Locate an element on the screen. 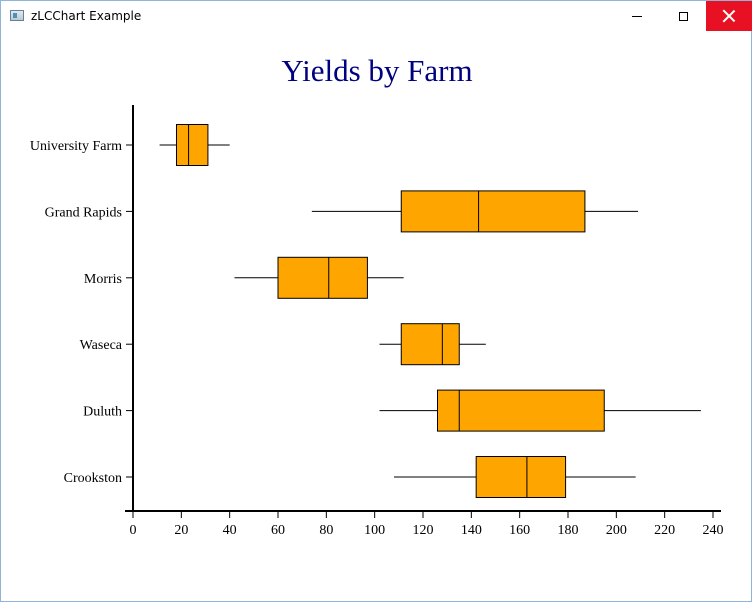 The width and height of the screenshot is (752, 602). maximize-icon is located at coordinates (683, 16).